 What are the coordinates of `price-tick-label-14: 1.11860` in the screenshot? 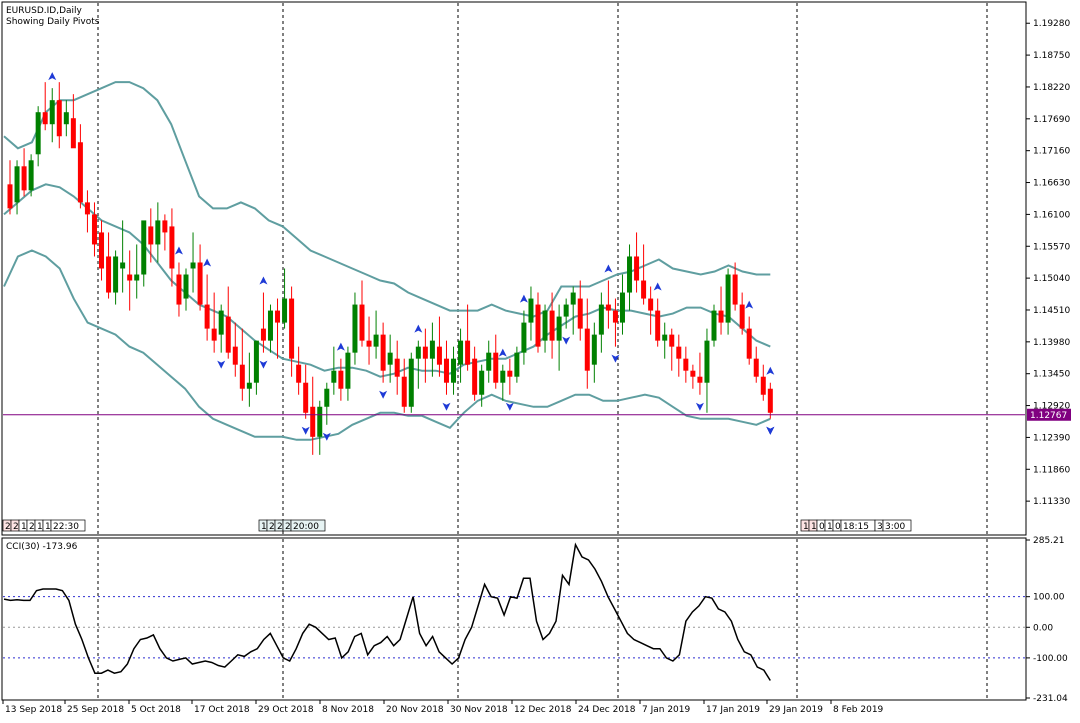 It's located at (1051, 470).